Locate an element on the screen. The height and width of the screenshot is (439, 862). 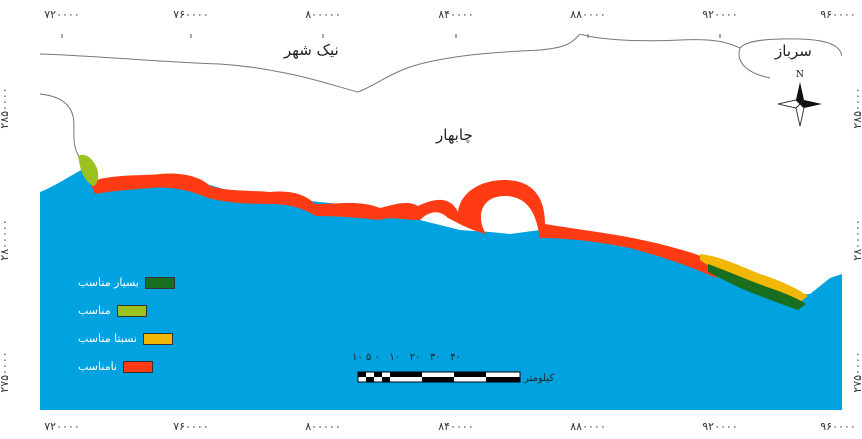
y-tick-left: ۲۷۵۰۰۰۰ is located at coordinates (6, 372).